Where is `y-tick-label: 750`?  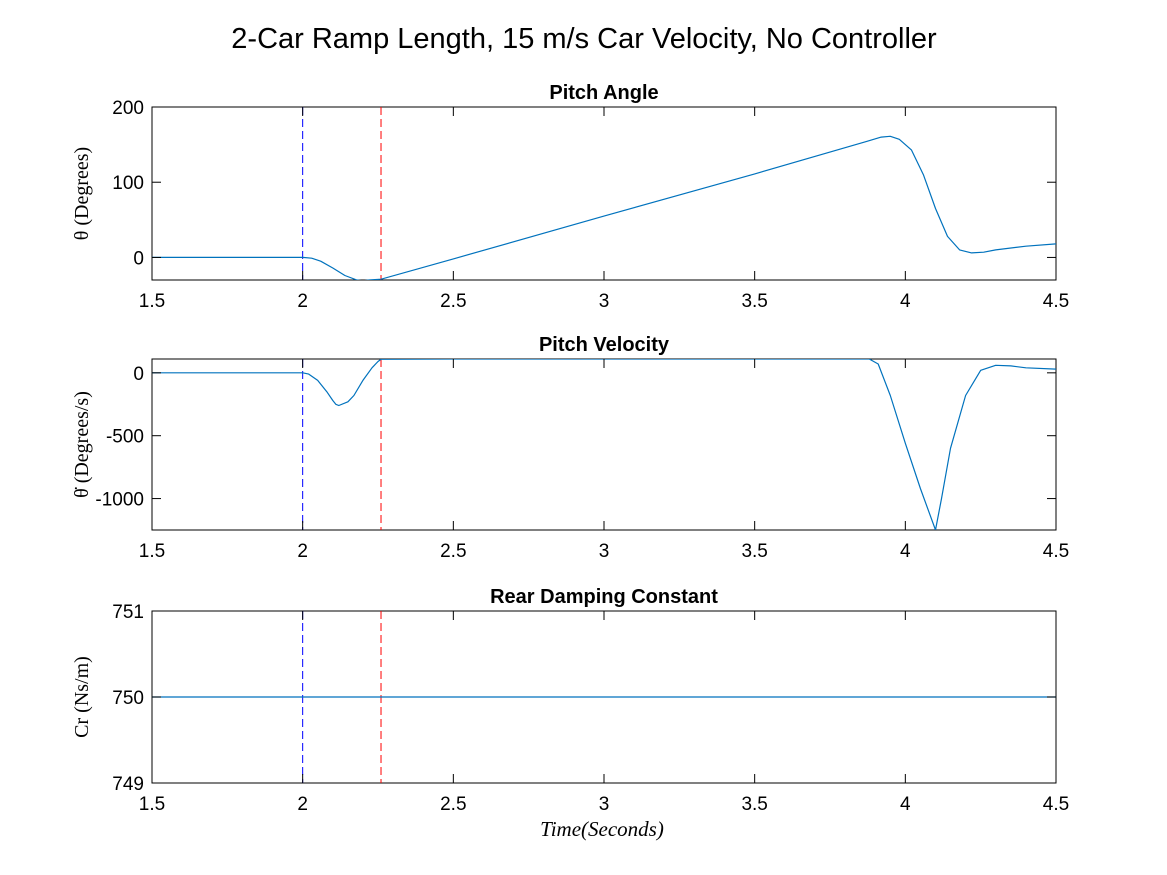 y-tick-label: 750 is located at coordinates (128, 698).